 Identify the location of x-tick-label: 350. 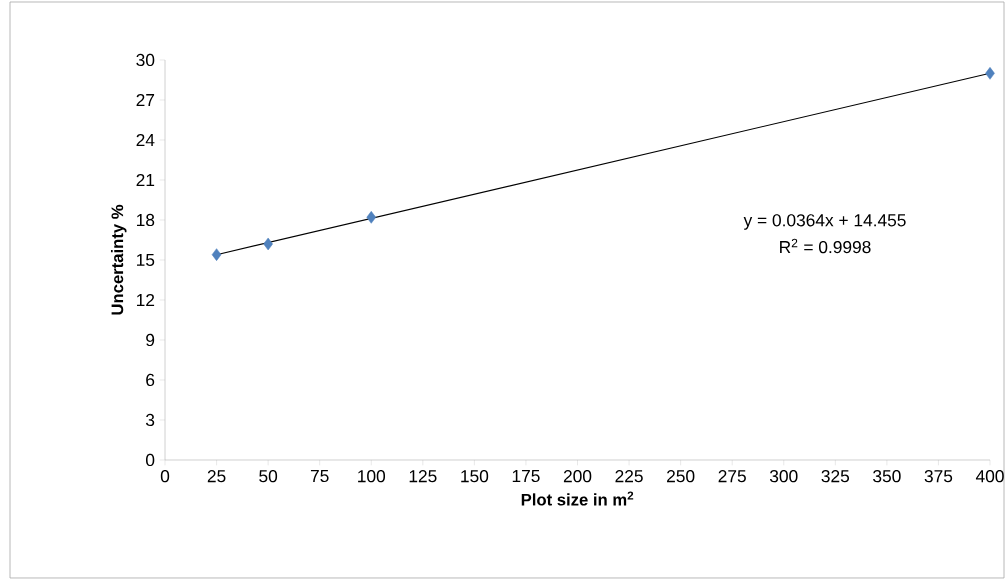
(887, 476).